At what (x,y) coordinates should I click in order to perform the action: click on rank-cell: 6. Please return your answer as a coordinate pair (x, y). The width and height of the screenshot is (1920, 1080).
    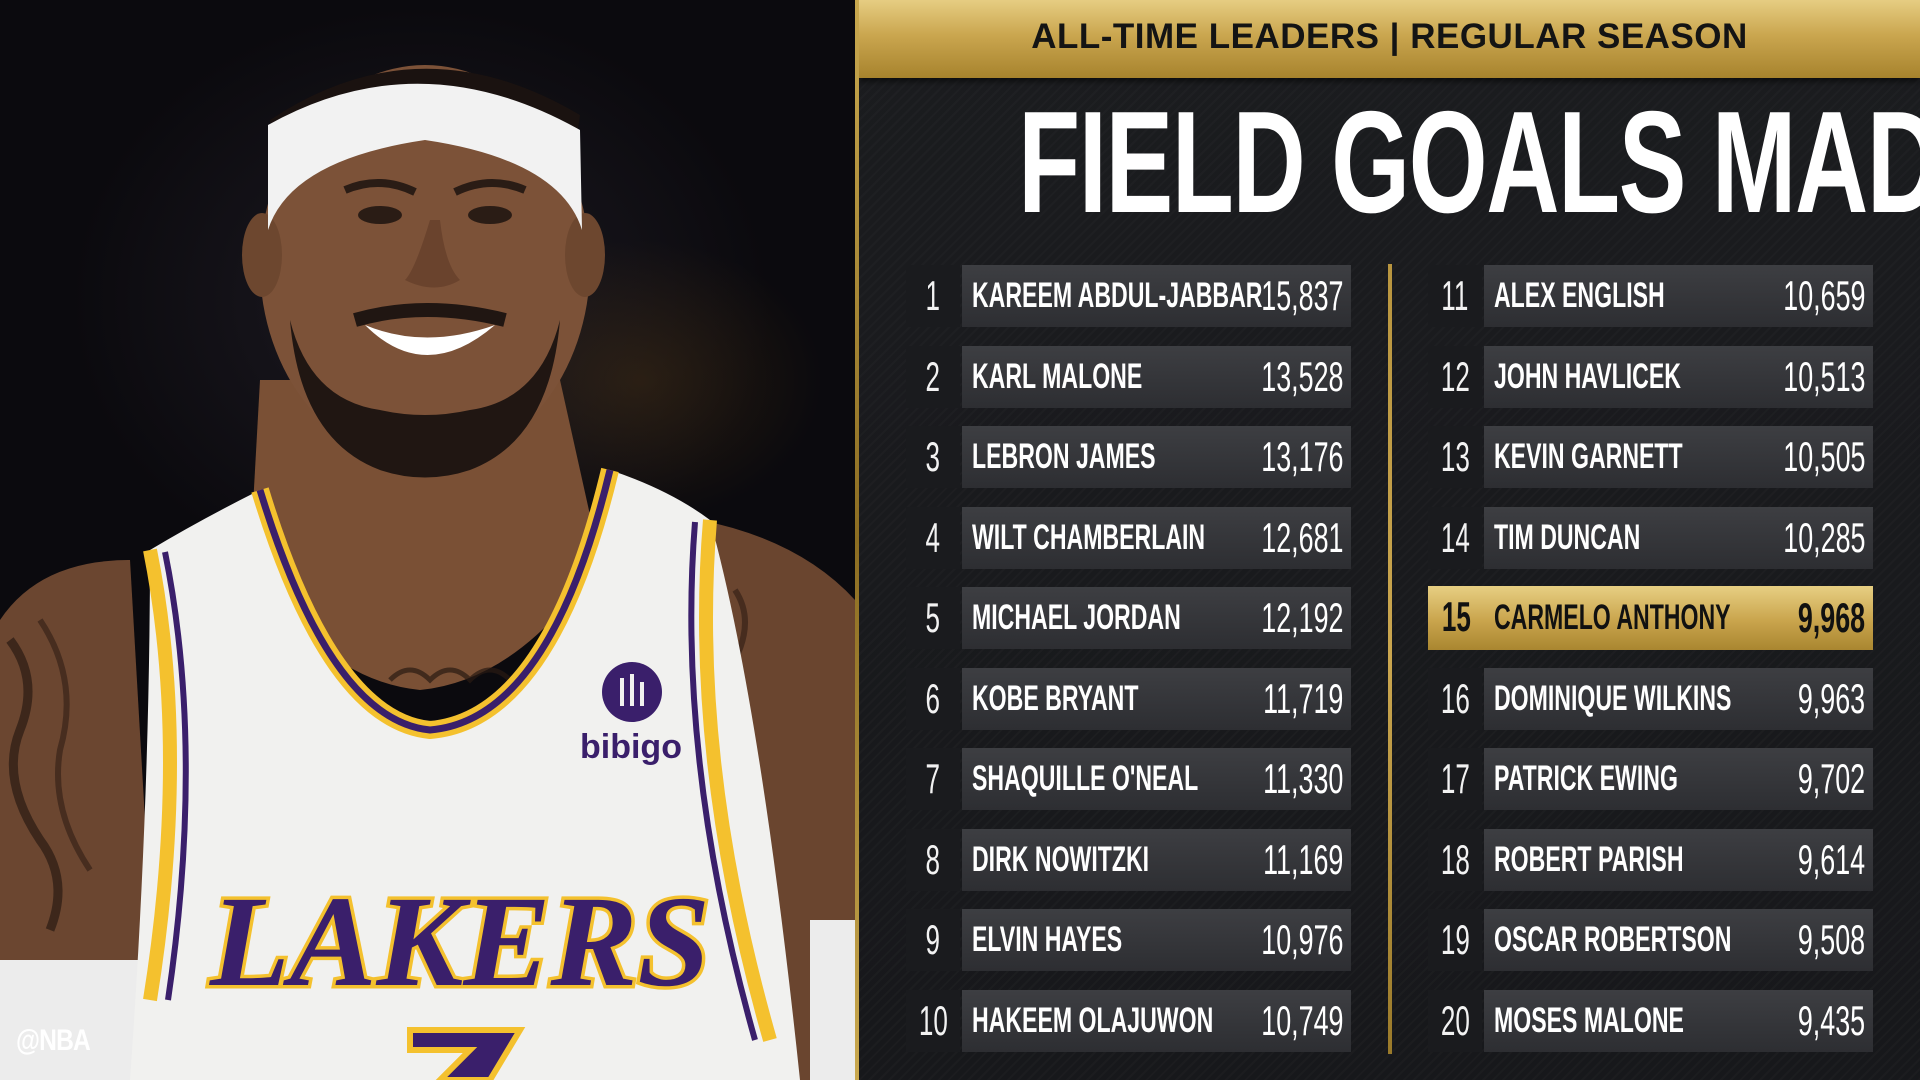
    Looking at the image, I should click on (933, 698).